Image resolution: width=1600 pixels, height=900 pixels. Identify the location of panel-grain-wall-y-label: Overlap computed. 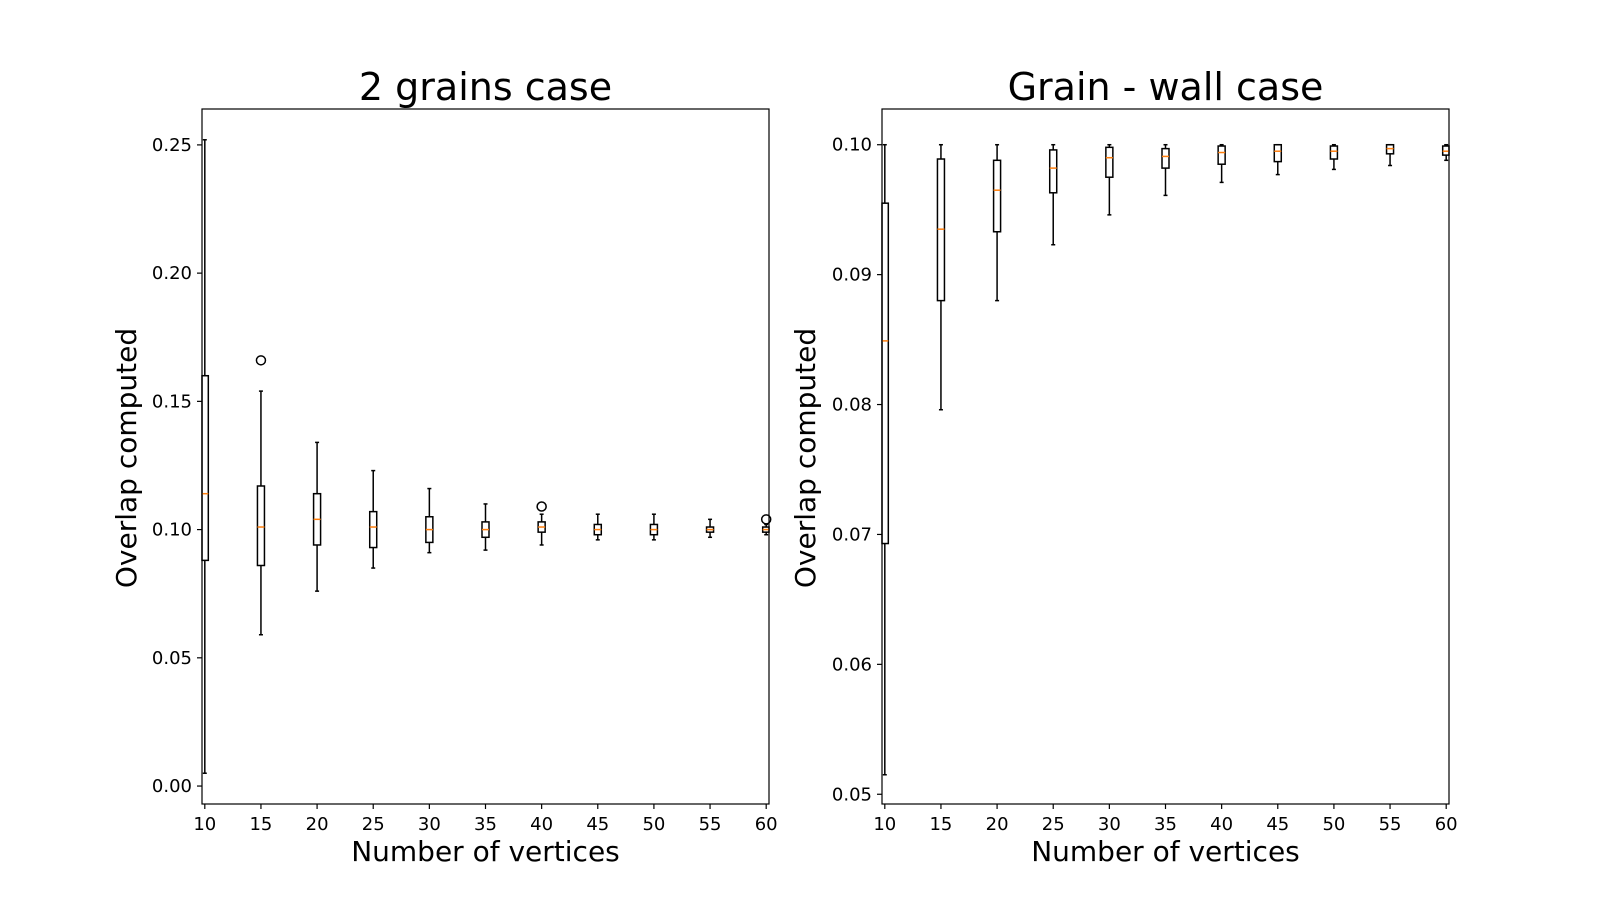
(805, 458).